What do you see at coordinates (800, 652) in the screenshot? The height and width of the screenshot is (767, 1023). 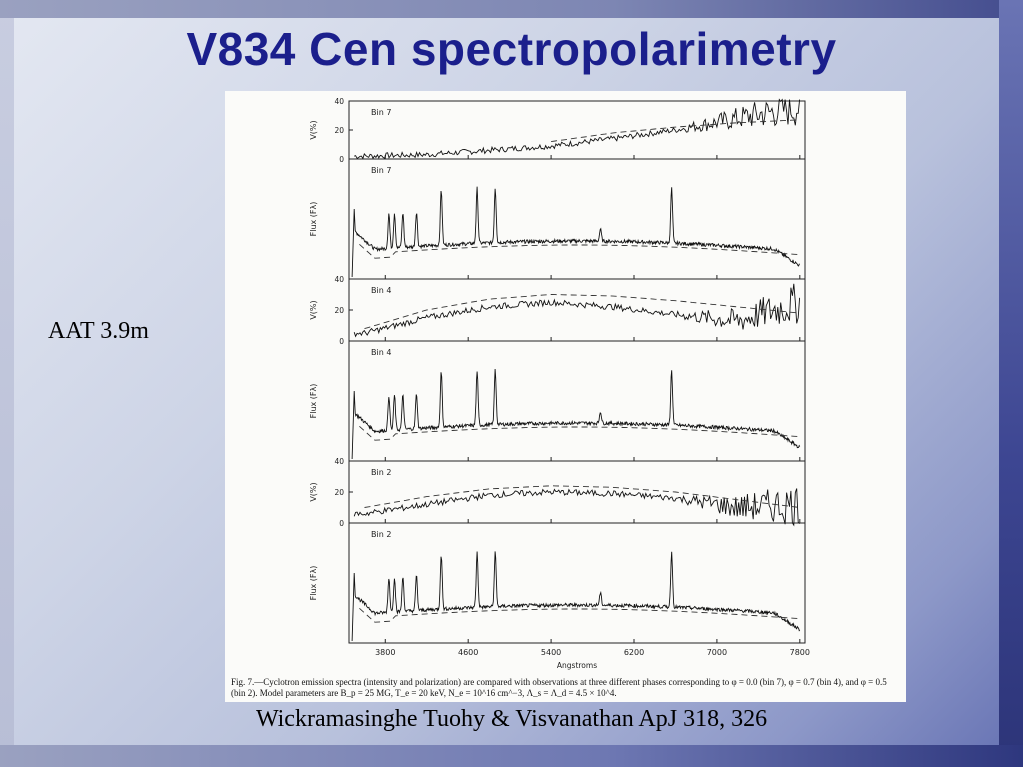 I see `x-tick-label: 7800` at bounding box center [800, 652].